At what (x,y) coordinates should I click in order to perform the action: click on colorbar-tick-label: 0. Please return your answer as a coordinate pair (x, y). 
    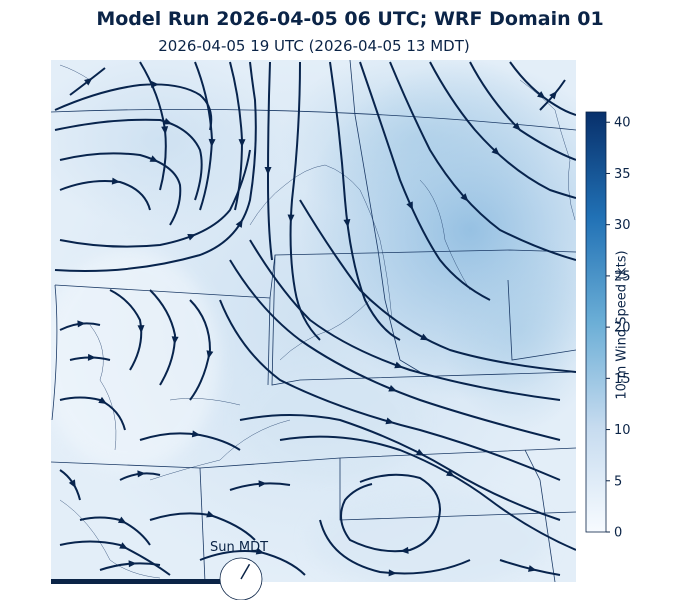
    Looking at the image, I should click on (618, 533).